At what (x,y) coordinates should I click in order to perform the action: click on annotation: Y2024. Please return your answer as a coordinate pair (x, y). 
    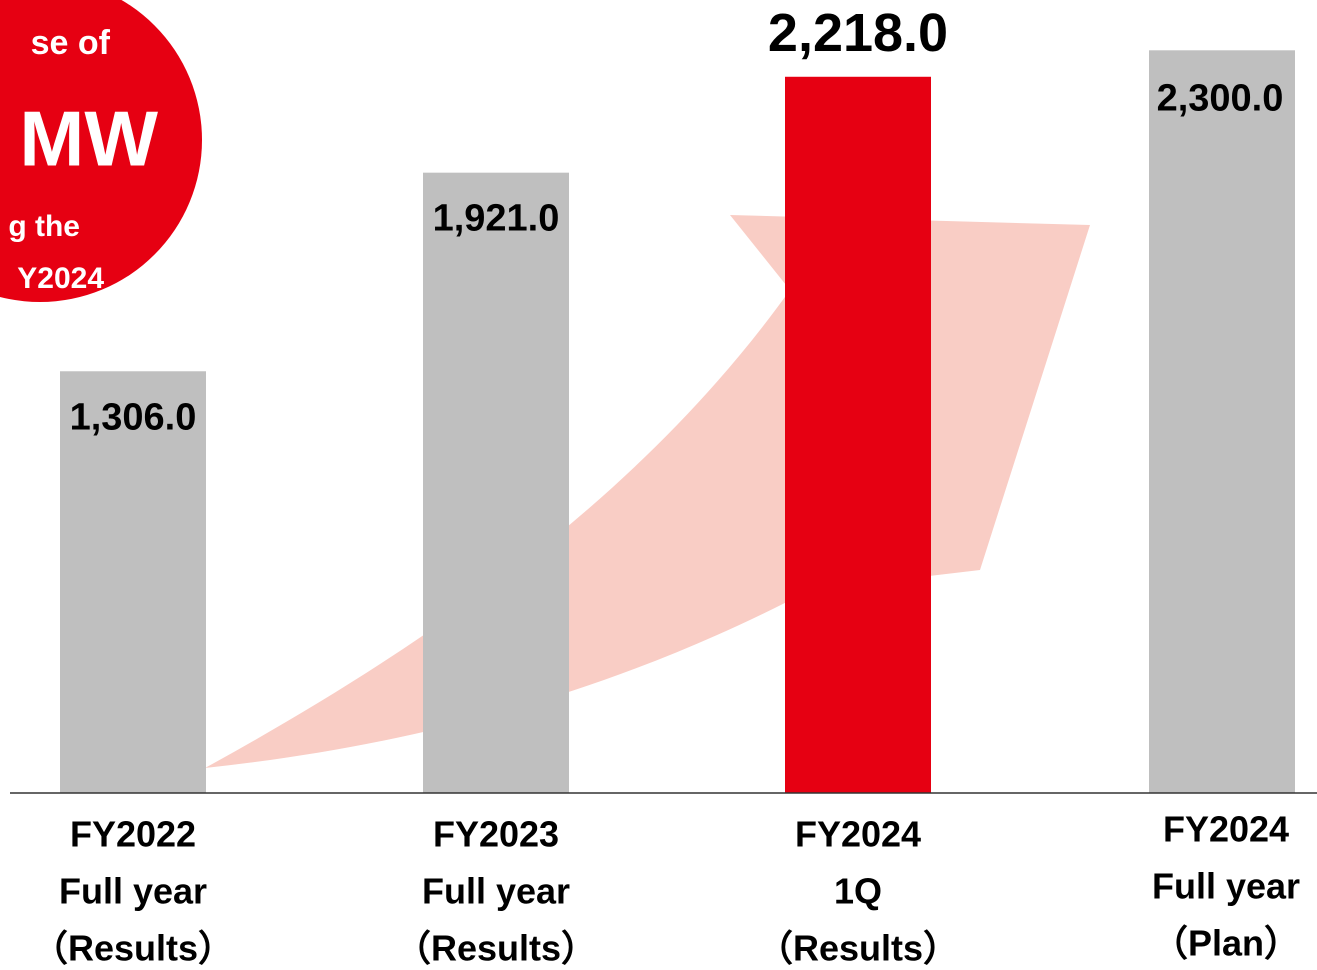
    Looking at the image, I should click on (60, 278).